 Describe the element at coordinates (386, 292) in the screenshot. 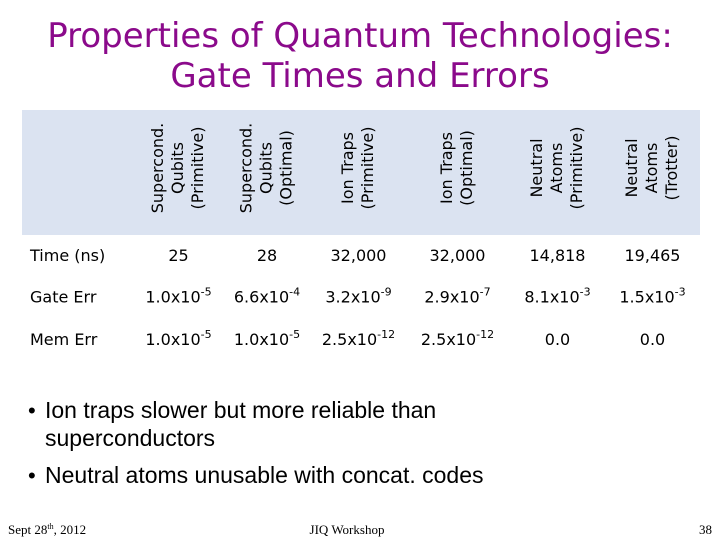

I see `cell-exponent: -9` at that location.